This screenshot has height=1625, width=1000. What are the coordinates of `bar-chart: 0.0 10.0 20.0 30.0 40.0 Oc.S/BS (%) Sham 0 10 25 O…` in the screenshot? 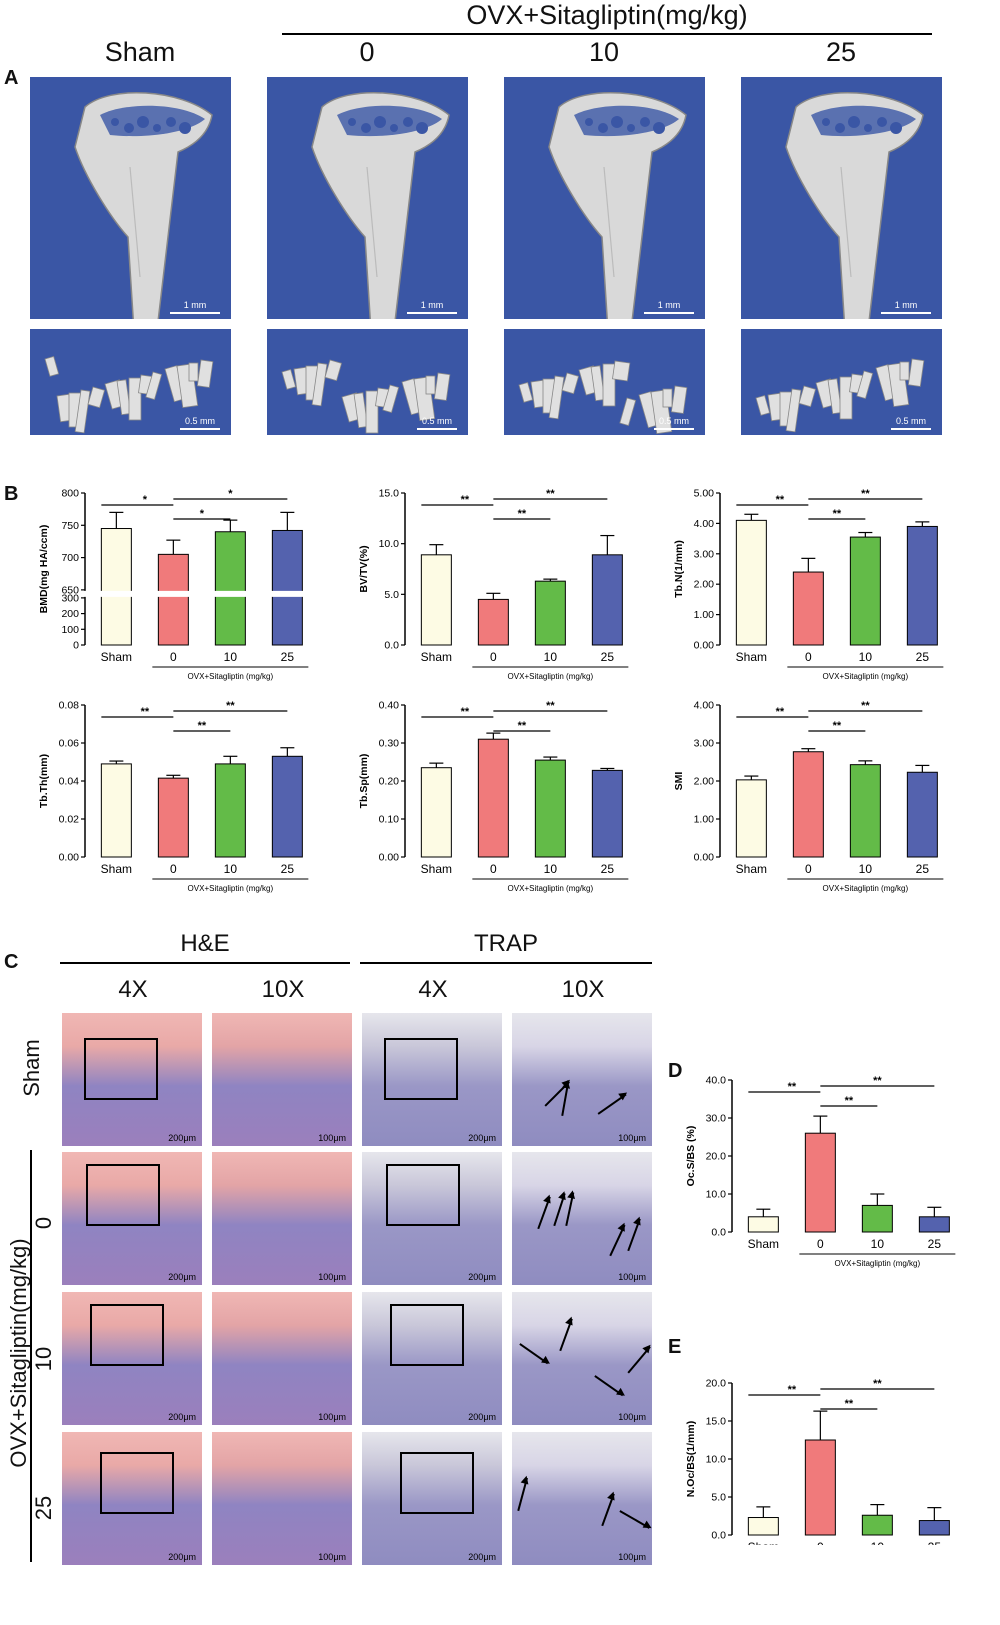 It's located at (830, 1168).